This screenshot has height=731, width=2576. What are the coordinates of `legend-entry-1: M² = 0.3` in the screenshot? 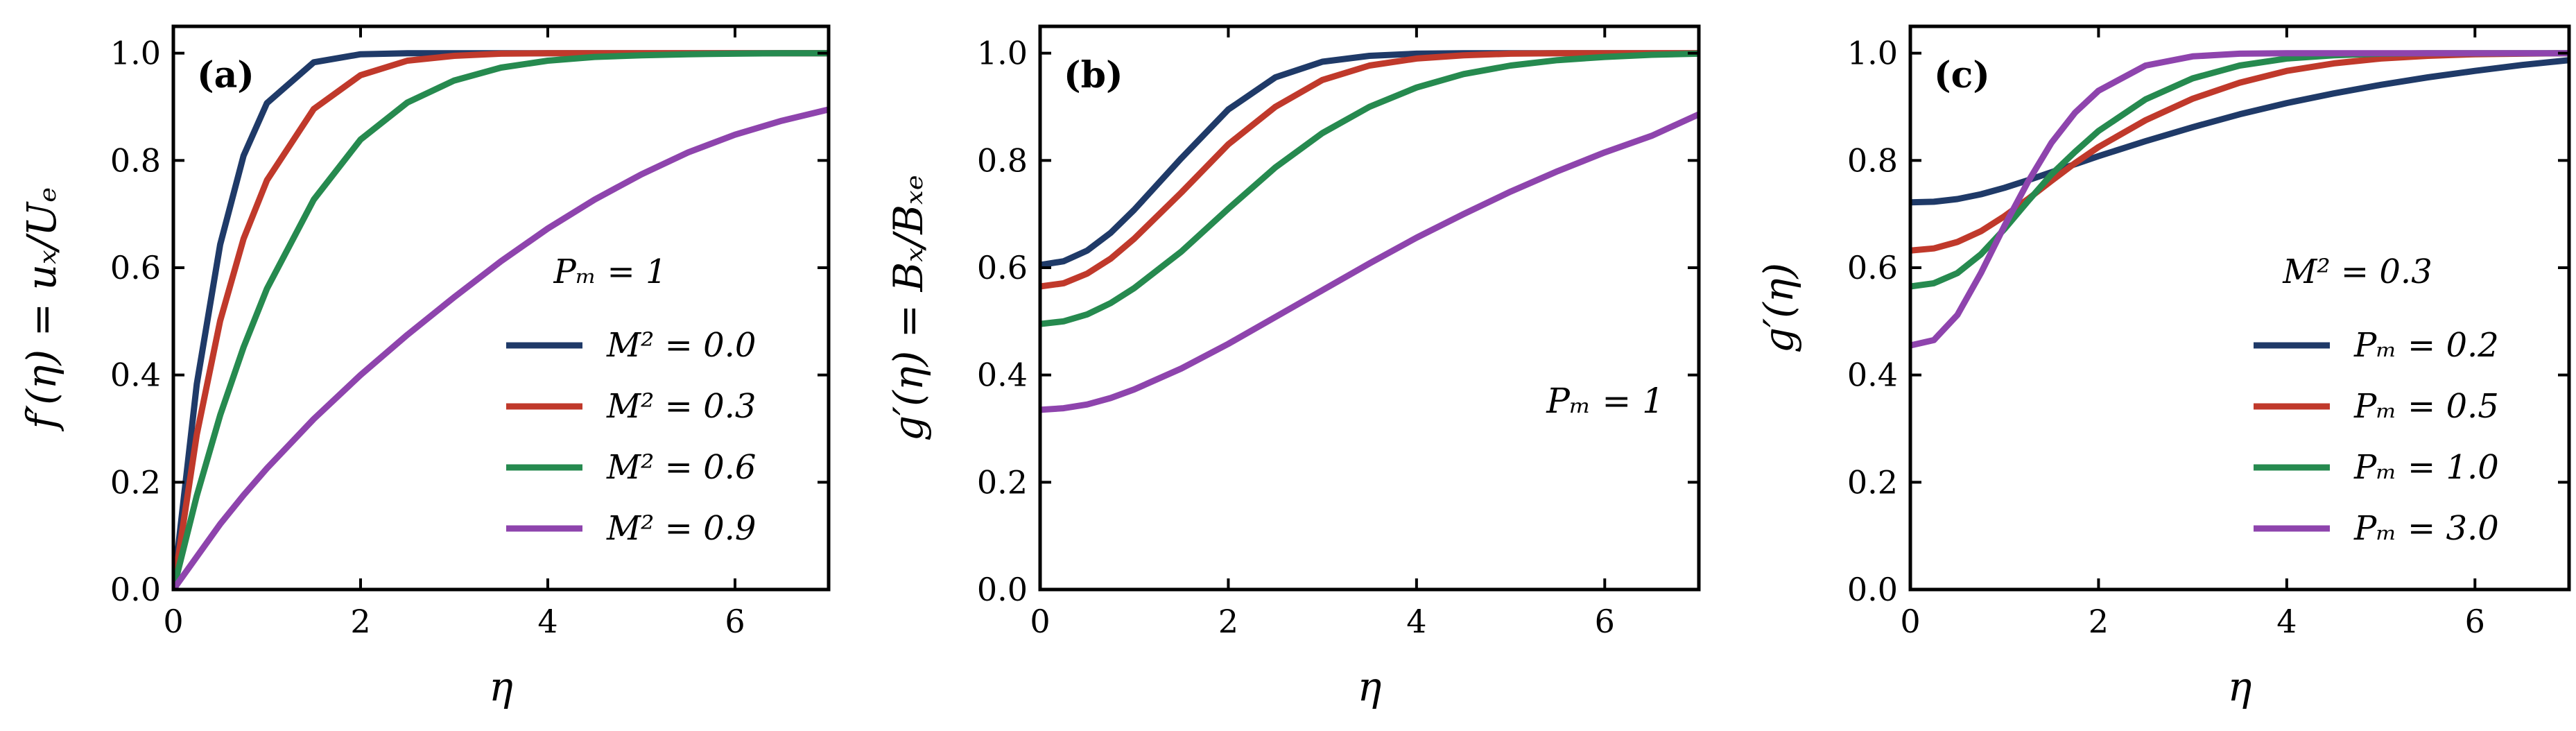 It's located at (681, 406).